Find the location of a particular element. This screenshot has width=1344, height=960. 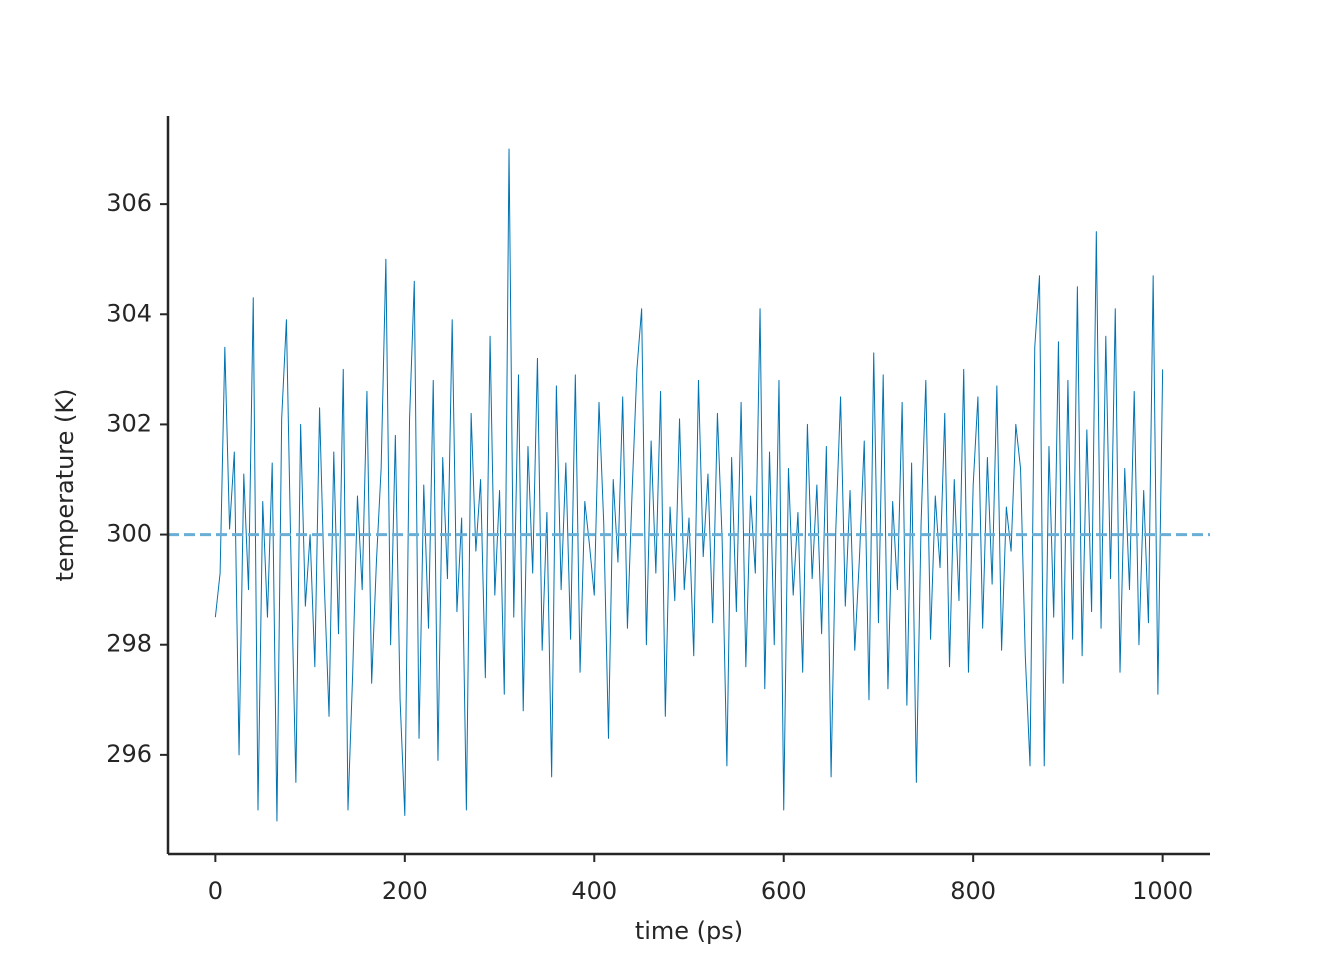

x-tick-label: 1000 is located at coordinates (1162, 891).